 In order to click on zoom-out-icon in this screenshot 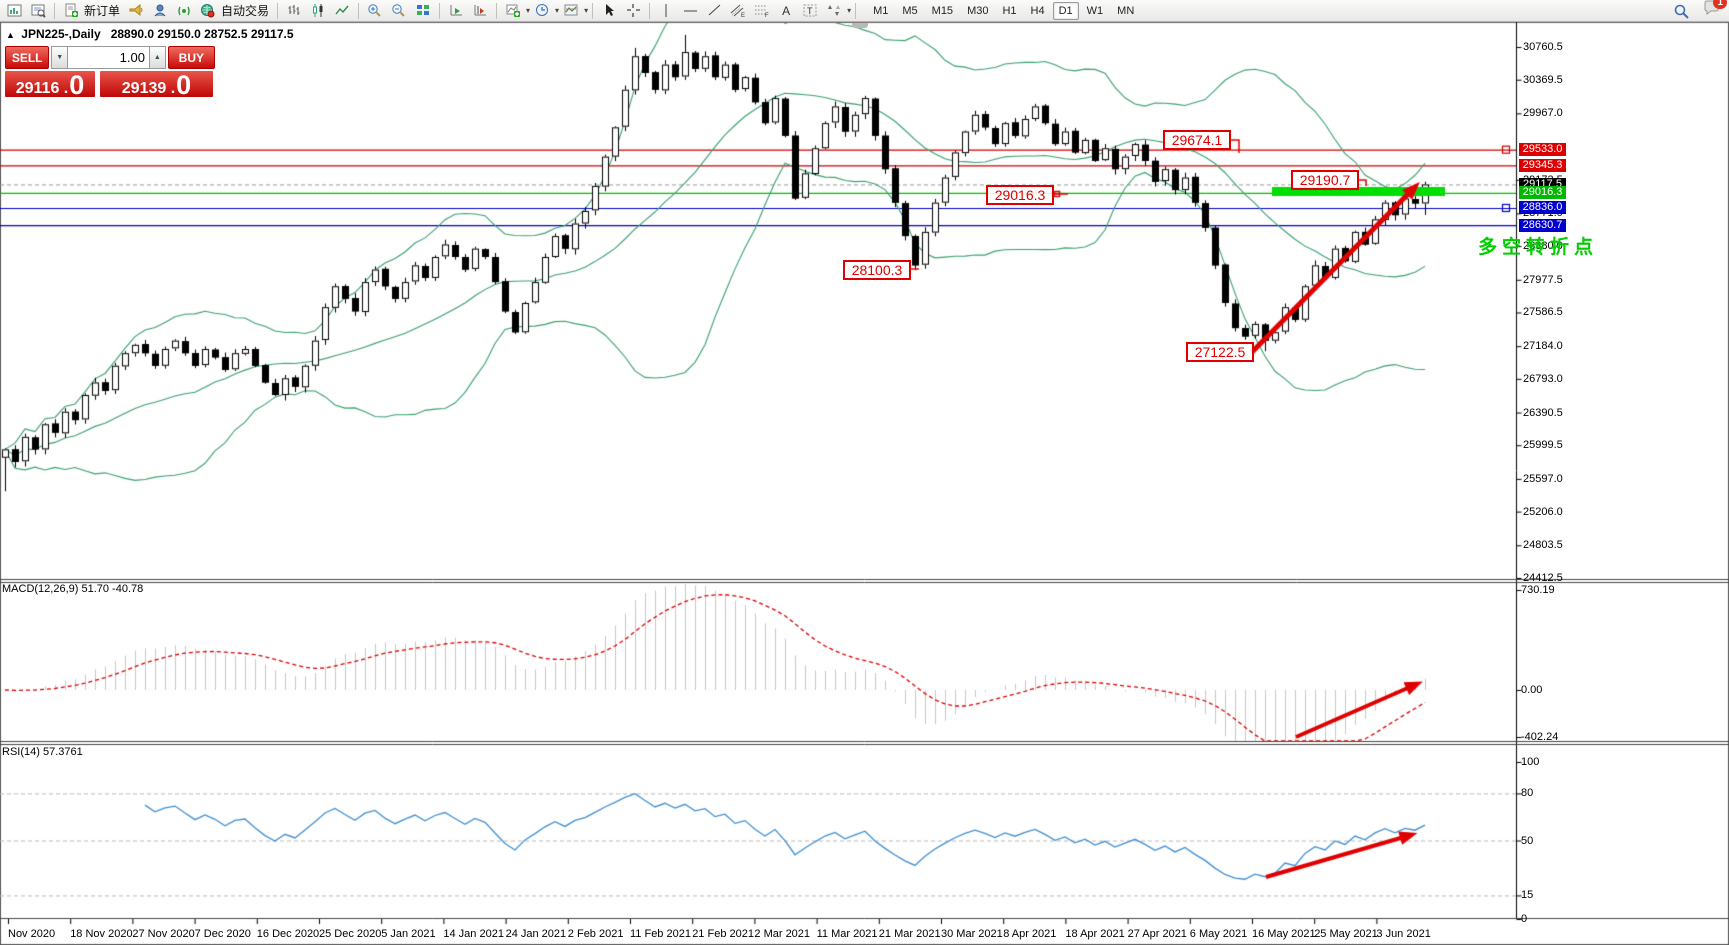, I will do `click(399, 11)`.